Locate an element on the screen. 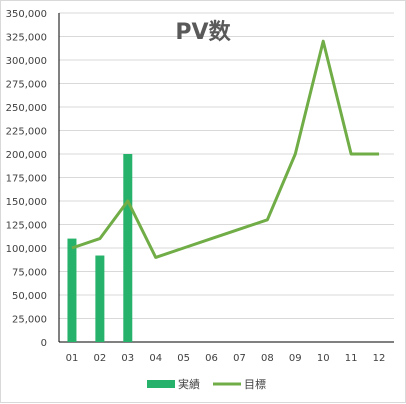 The image size is (406, 404). y-tick-label: 325,000 is located at coordinates (26, 38).